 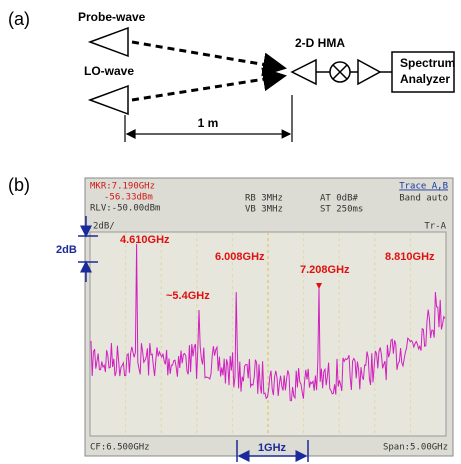 What do you see at coordinates (435, 227) in the screenshot?
I see `trace-mode: Tr-A` at bounding box center [435, 227].